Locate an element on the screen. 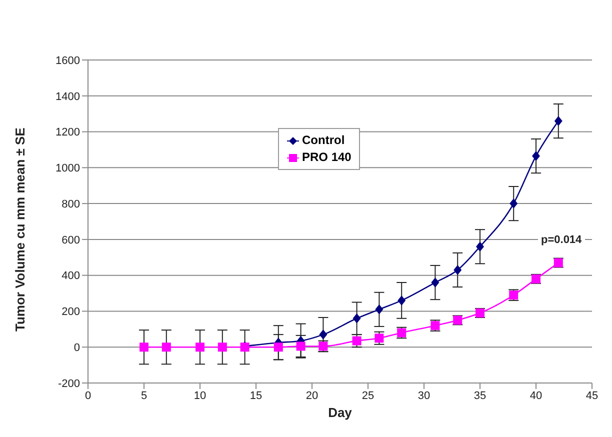  x-tick-label: 45 is located at coordinates (592, 396).